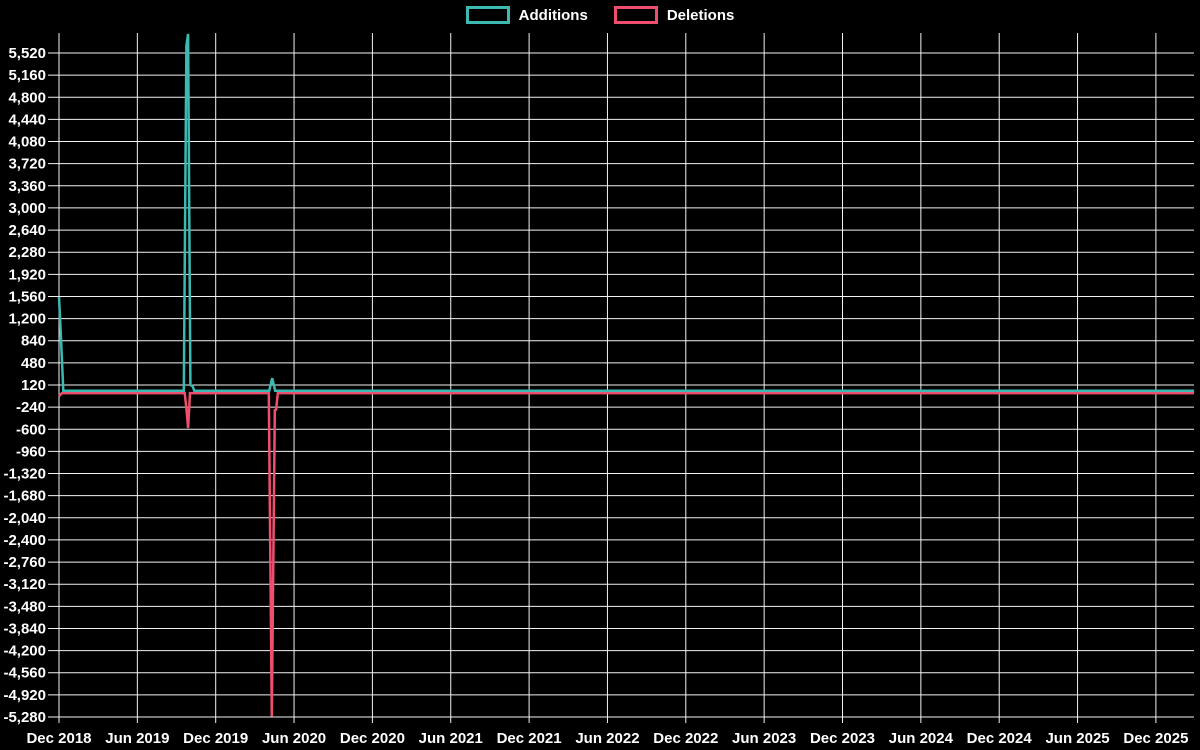 This screenshot has width=1200, height=750. Describe the element at coordinates (31, 451) in the screenshot. I see `y-tick-label: -960` at that location.